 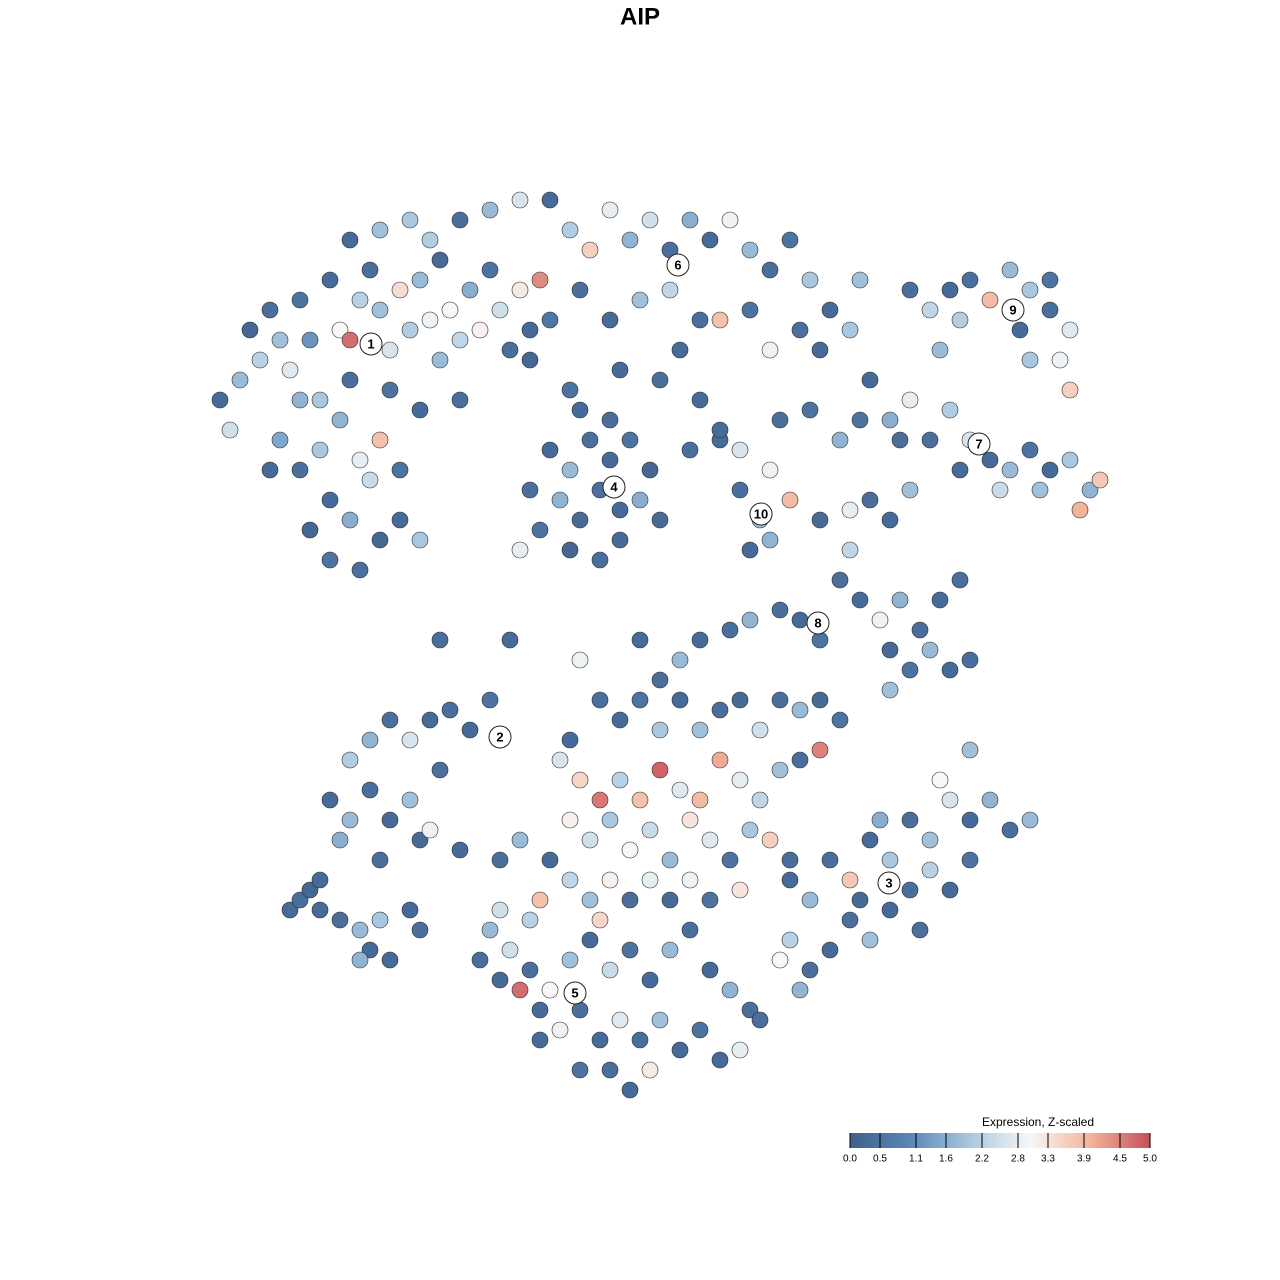 I want to click on colorbar-title: Expression, Z-scaled, so click(x=1038, y=1122).